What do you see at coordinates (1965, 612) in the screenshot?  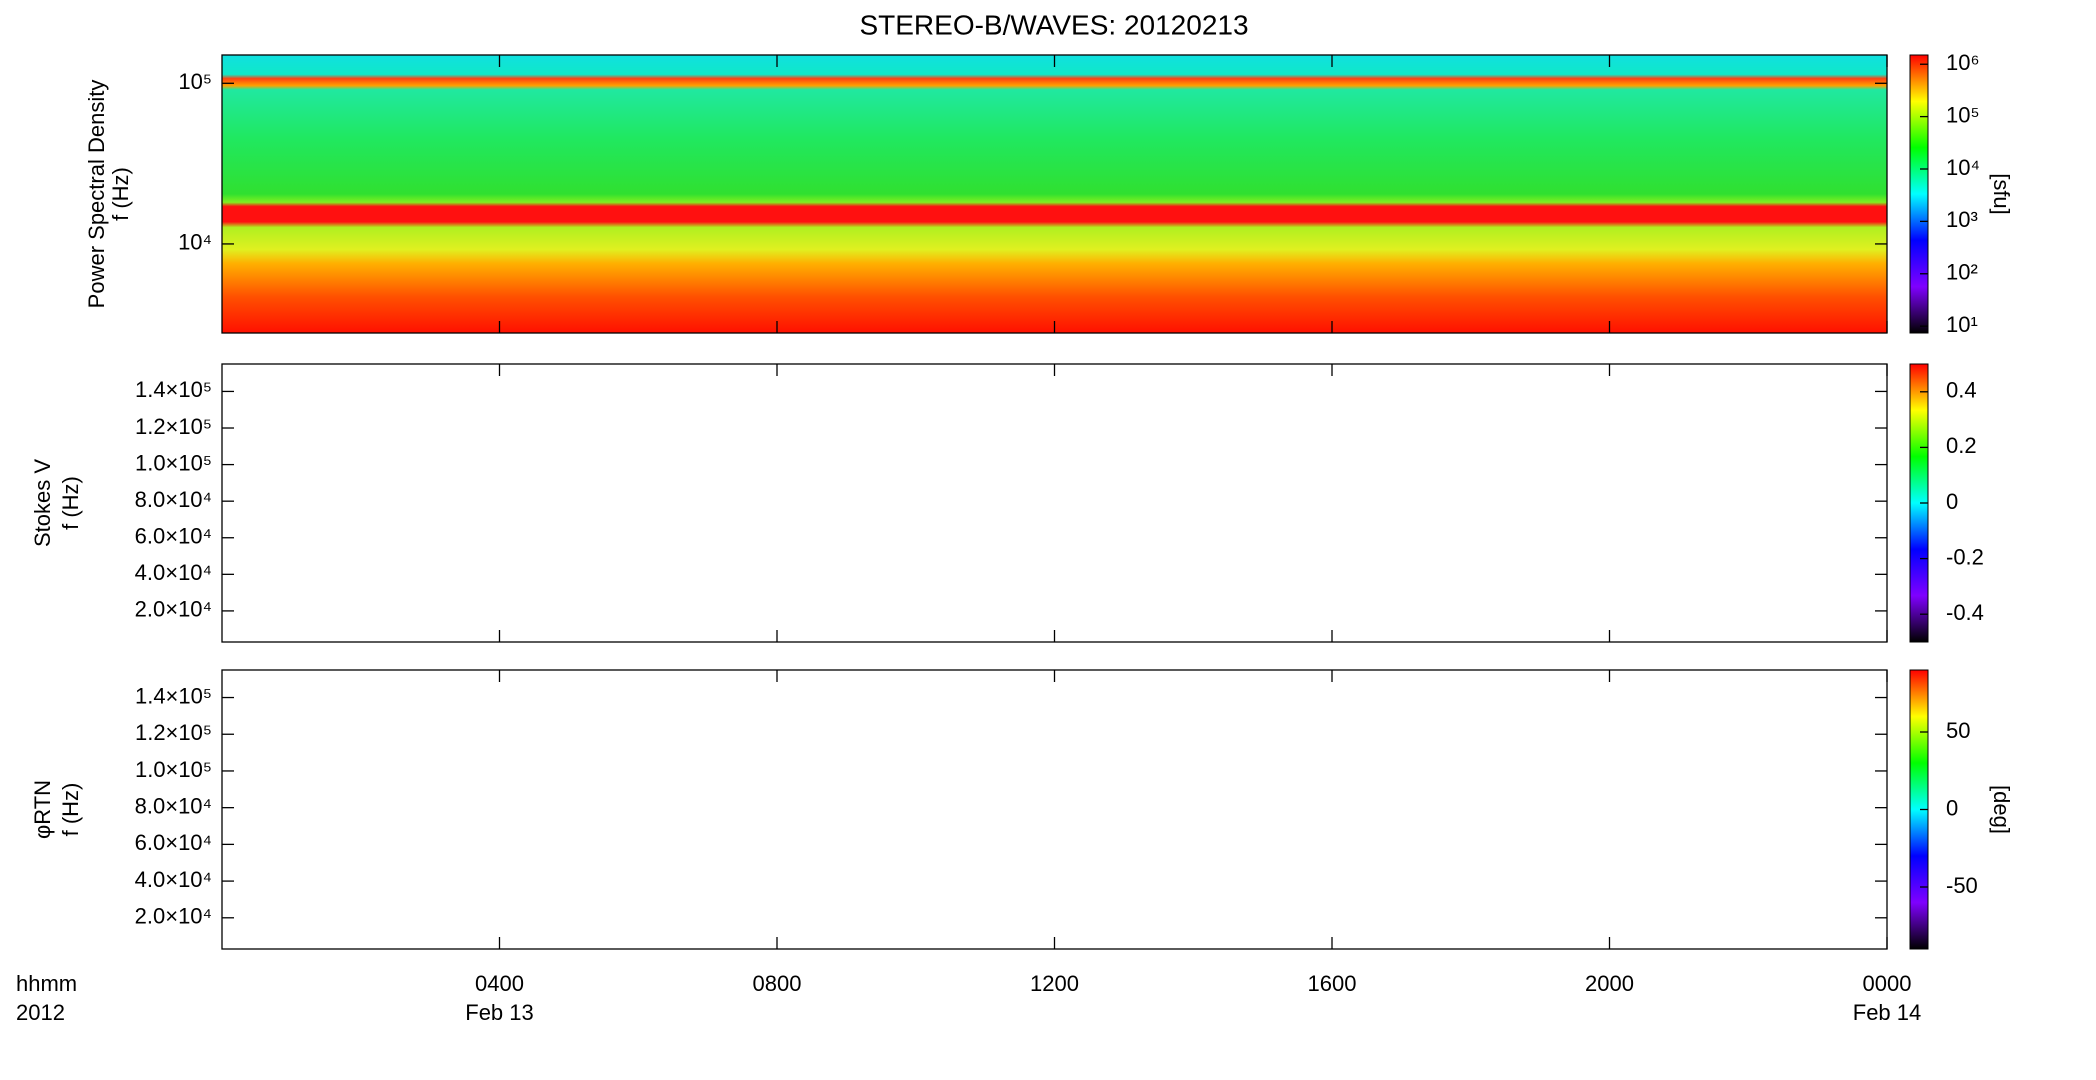 I see `colorbar-tick-label: -0.4` at bounding box center [1965, 612].